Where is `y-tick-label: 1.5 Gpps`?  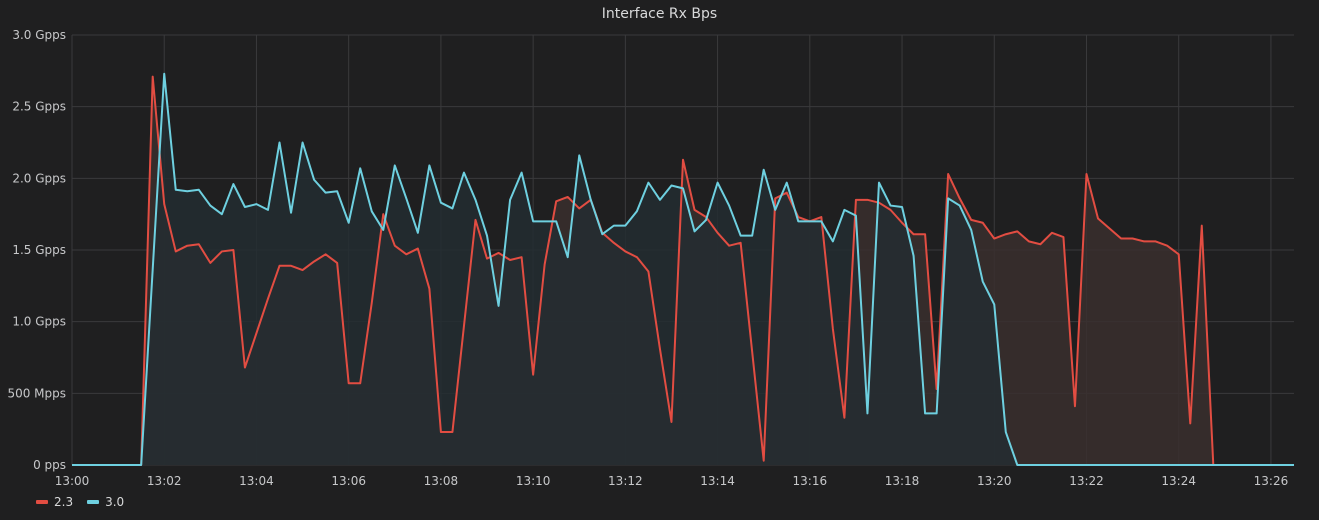 y-tick-label: 1.5 Gpps is located at coordinates (39, 250).